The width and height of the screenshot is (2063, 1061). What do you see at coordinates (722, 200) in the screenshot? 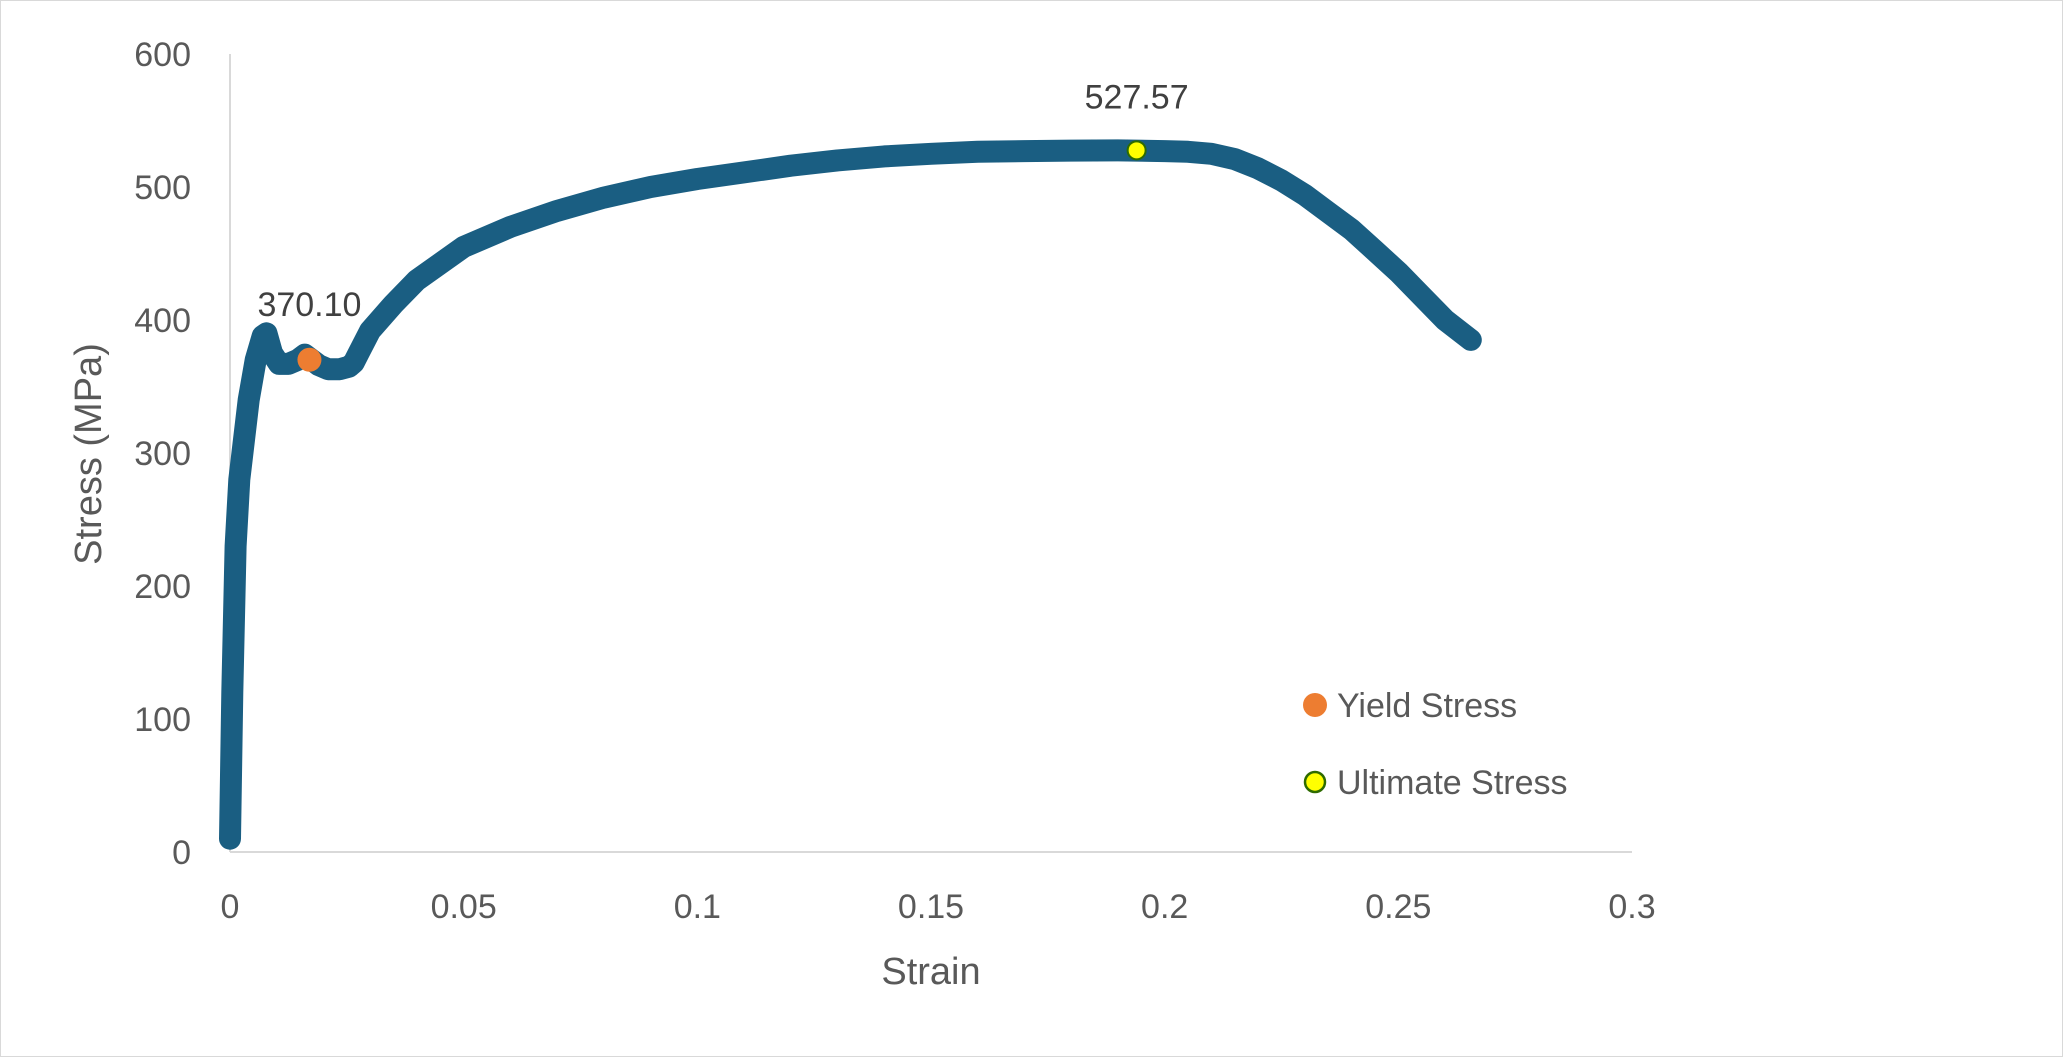
I see `data-labels: 370.10 527.57` at bounding box center [722, 200].